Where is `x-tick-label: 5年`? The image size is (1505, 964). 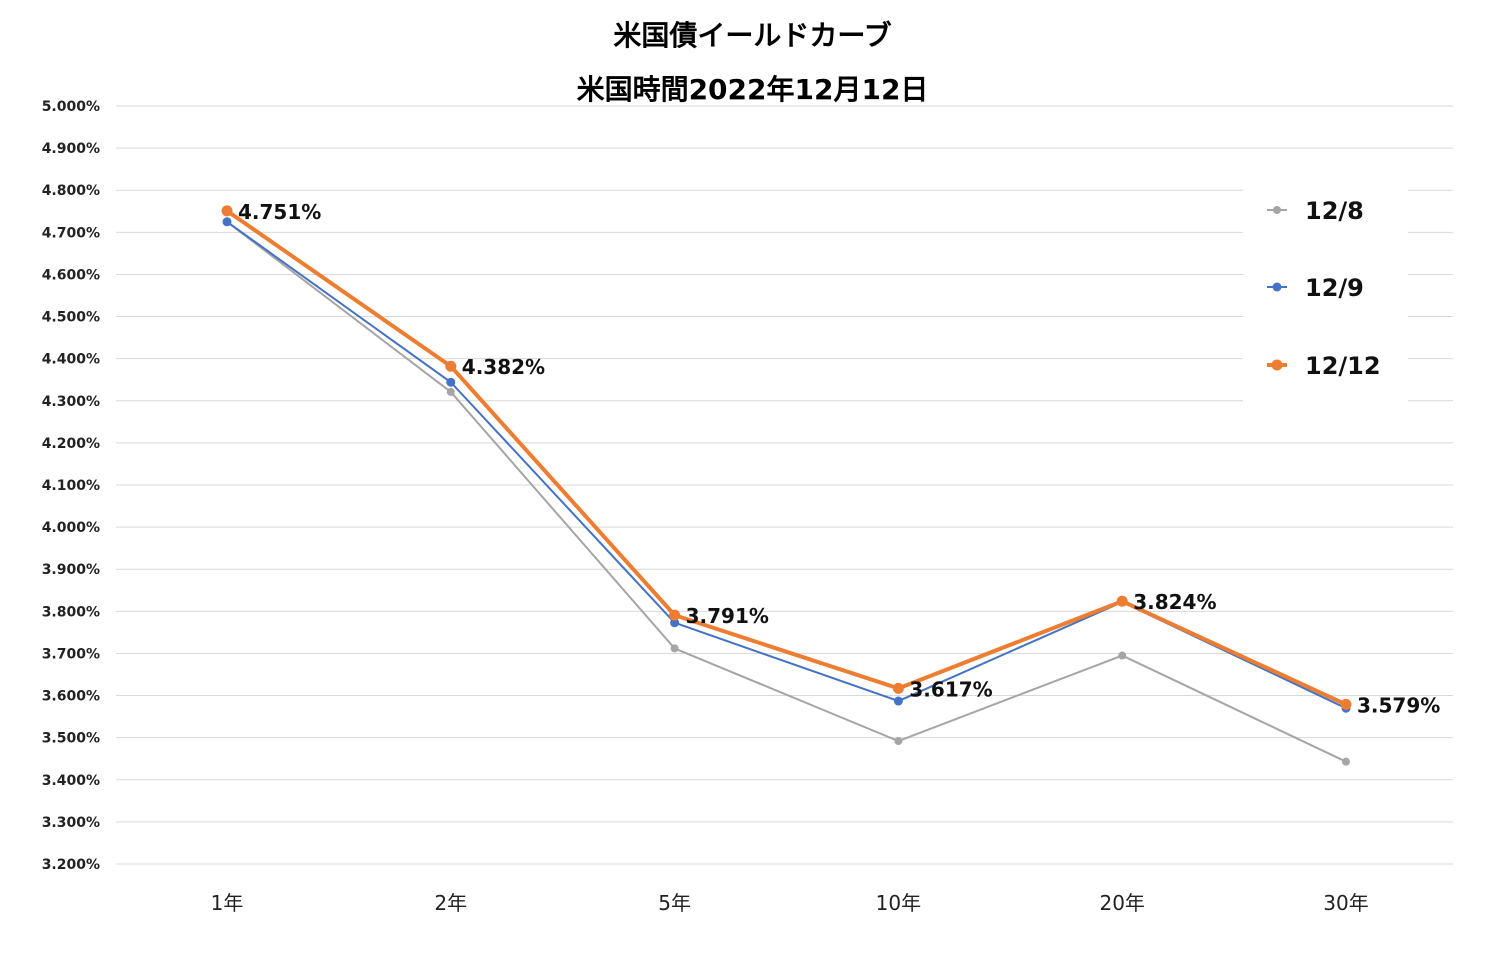 x-tick-label: 5年 is located at coordinates (674, 903).